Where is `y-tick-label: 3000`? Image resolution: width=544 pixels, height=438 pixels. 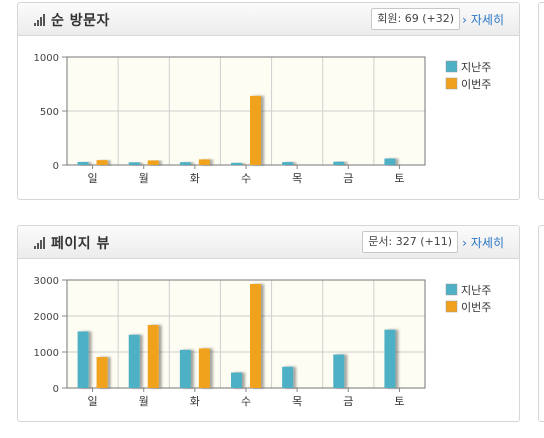 y-tick-label: 3000 is located at coordinates (46, 281).